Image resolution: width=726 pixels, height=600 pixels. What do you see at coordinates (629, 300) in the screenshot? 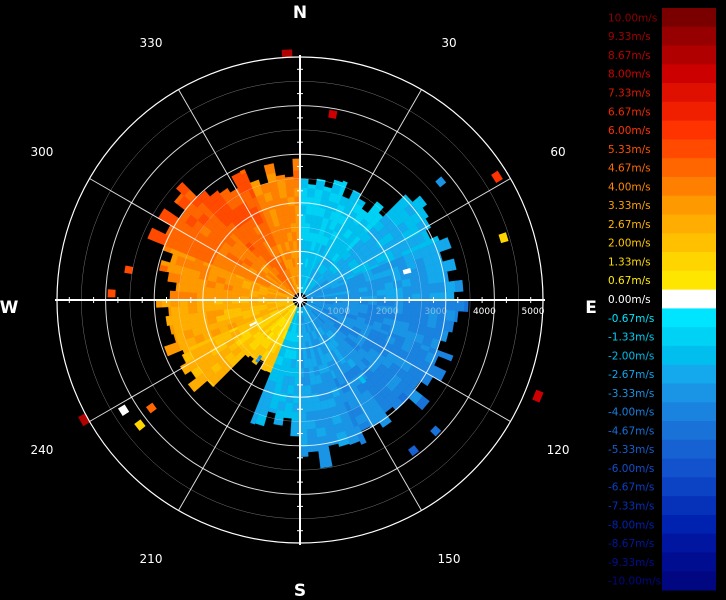
I see `colorbar-label: 0.00m/s` at bounding box center [629, 300].